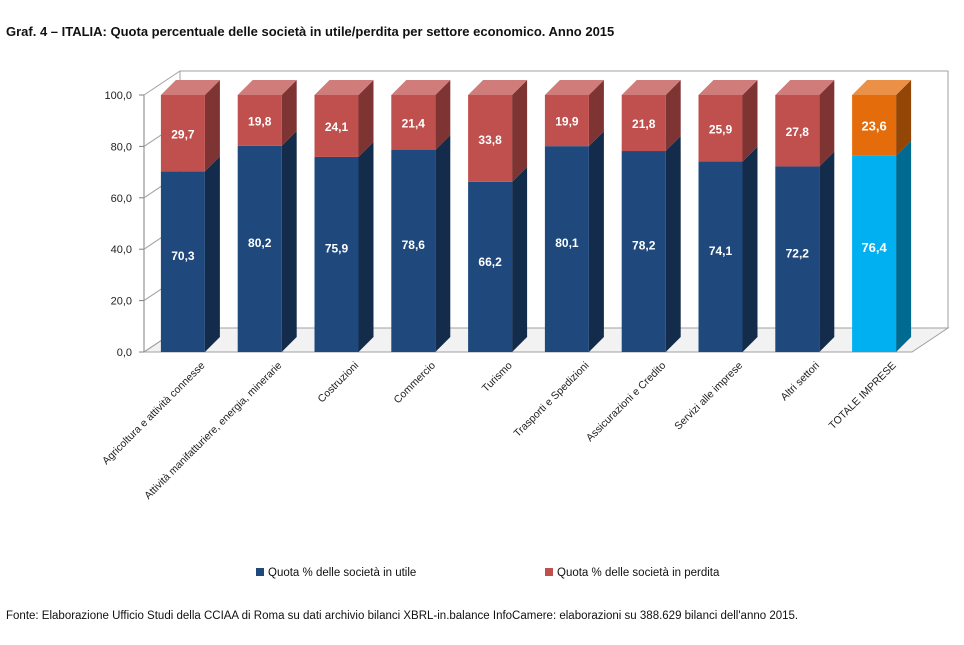 The image size is (964, 645). I want to click on data-label-perdita: 21,4, so click(414, 124).